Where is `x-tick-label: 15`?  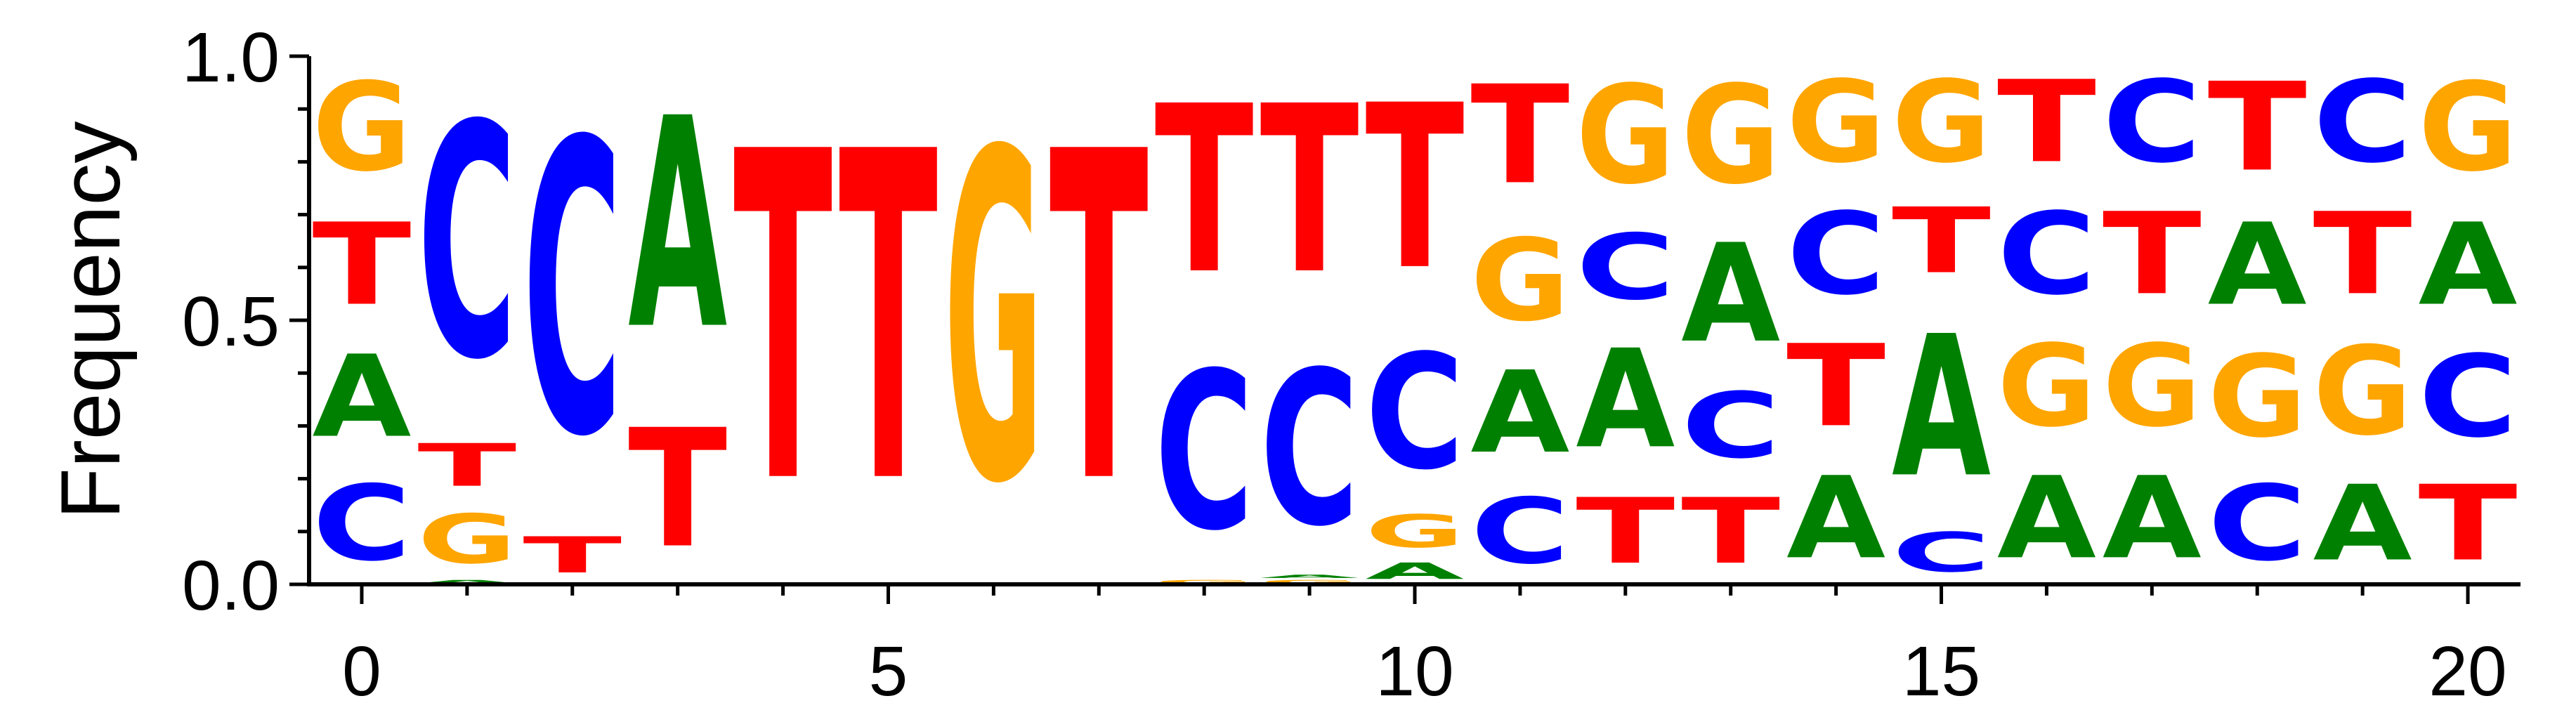 x-tick-label: 15 is located at coordinates (1941, 671).